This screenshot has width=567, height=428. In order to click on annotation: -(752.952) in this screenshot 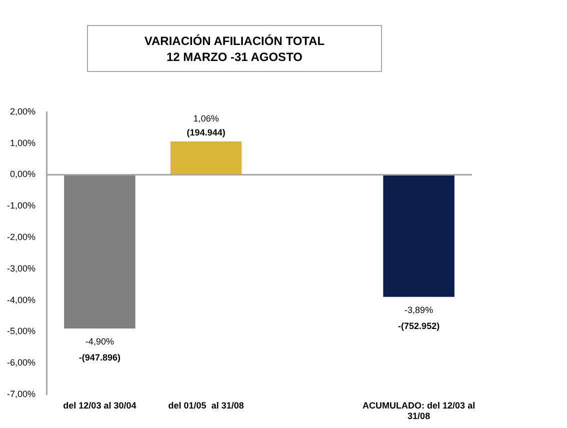, I will do `click(419, 325)`.